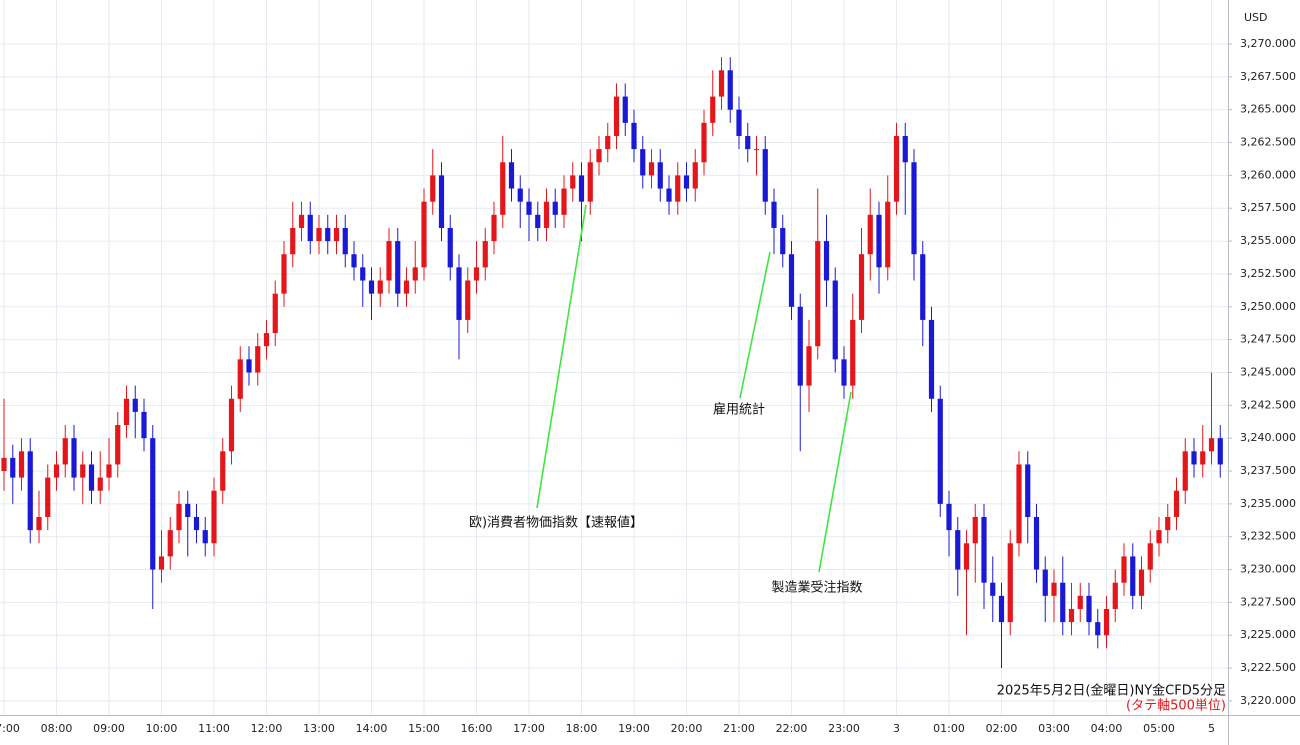  Describe the element at coordinates (1268, 207) in the screenshot. I see `y-tick-label: 3,257.500` at that location.